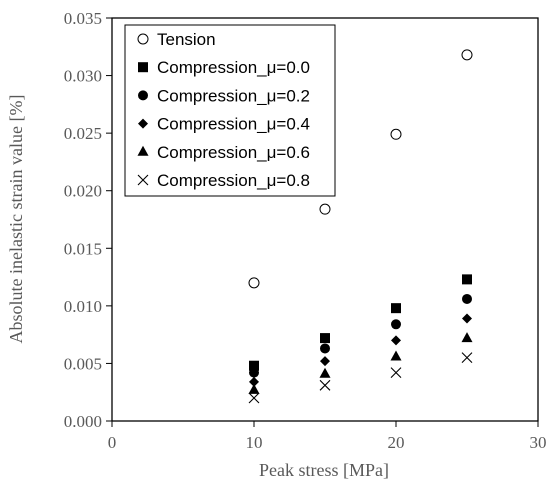  I want to click on y-axis-title: Absolute inelastic strain value [%], so click(16, 219).